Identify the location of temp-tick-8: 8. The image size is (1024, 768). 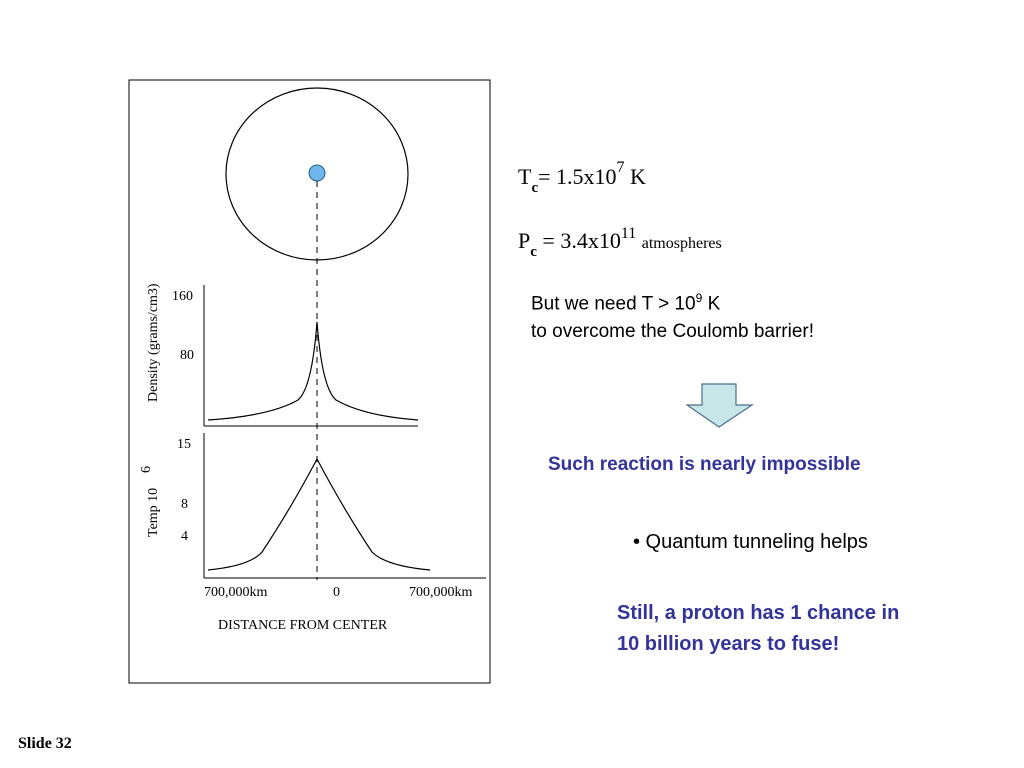
(184, 504).